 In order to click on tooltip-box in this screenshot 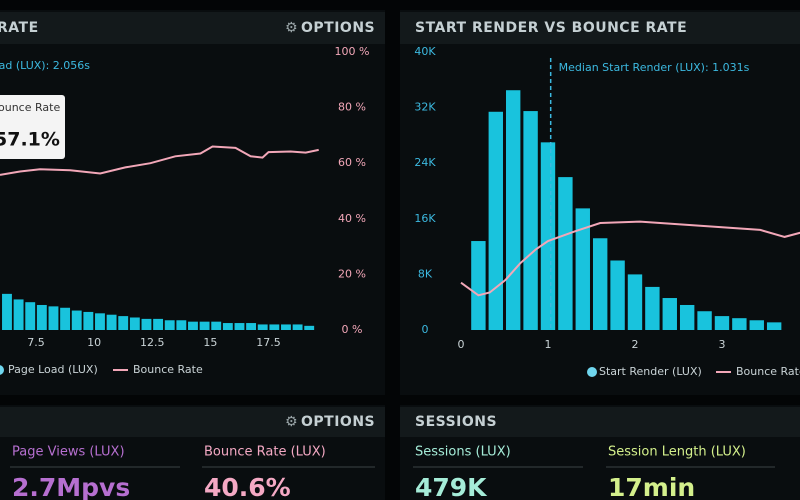, I will do `click(32, 127)`.